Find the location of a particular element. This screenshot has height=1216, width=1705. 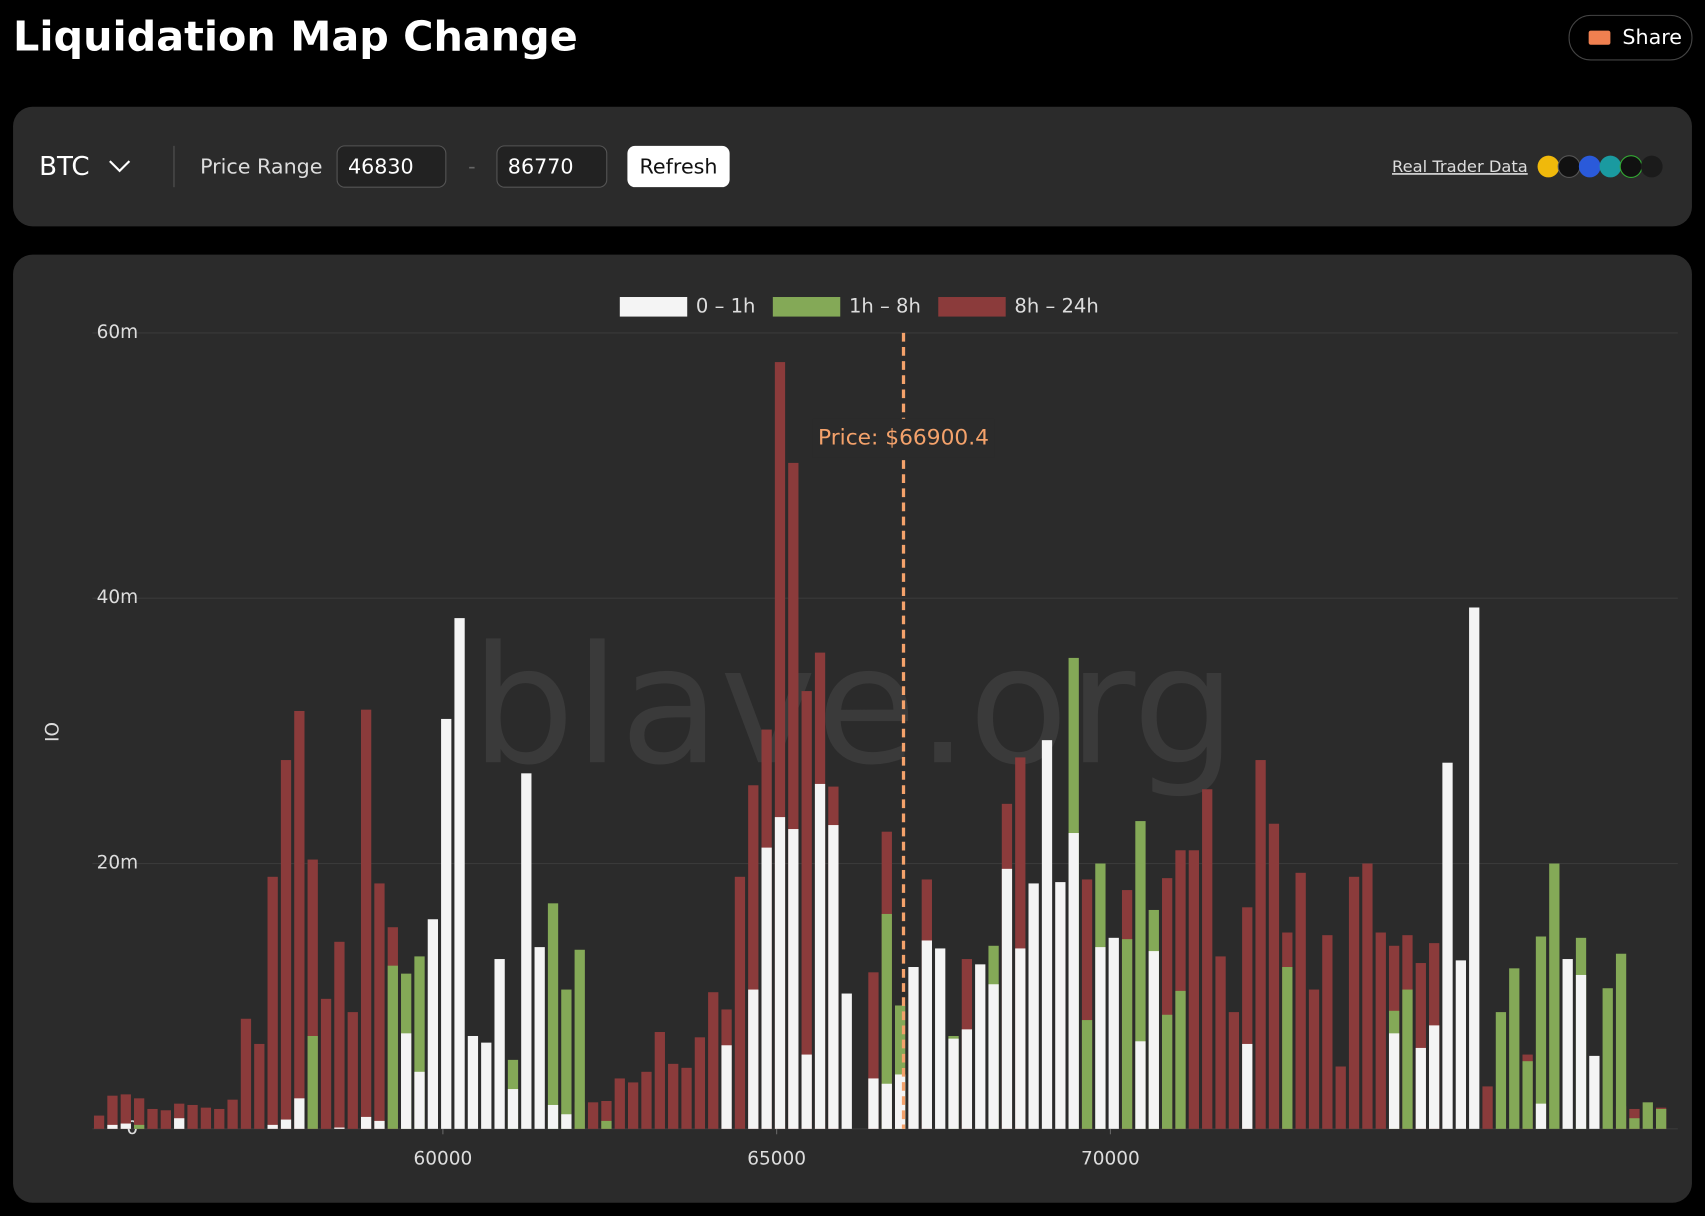

exchange-icons is located at coordinates (1600, 166).